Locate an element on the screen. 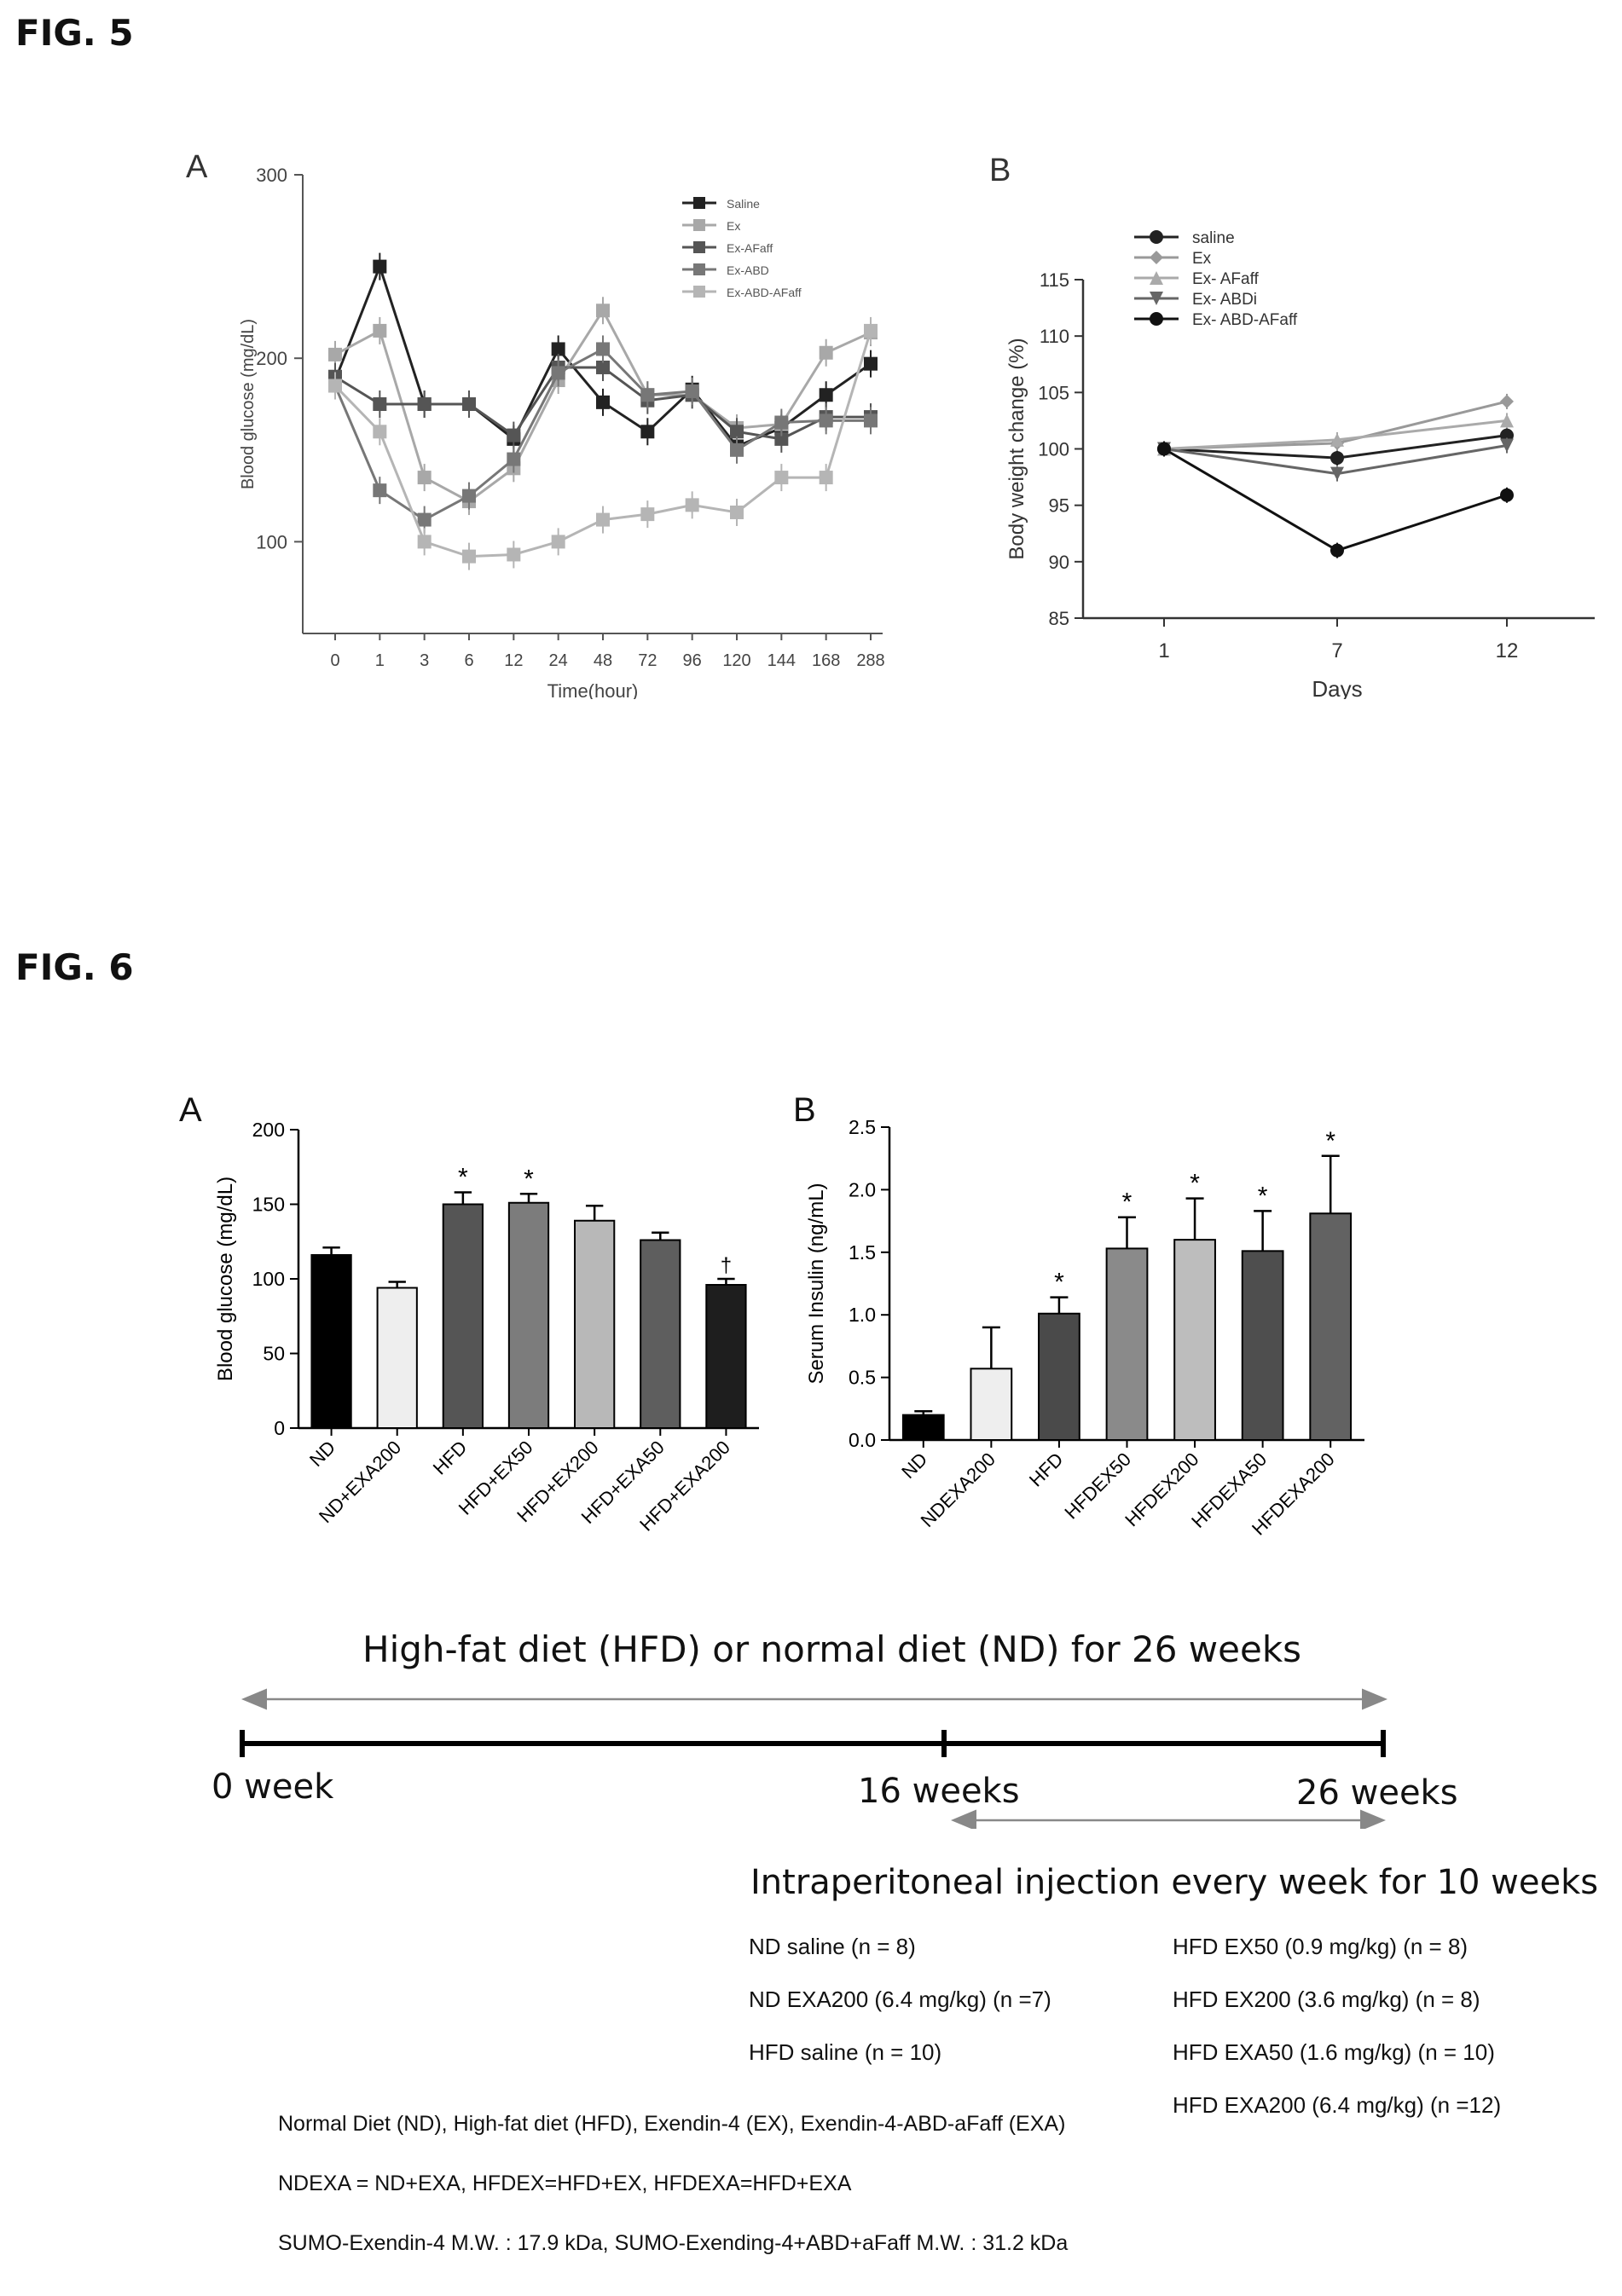  x-tick-label: 96 is located at coordinates (693, 660).